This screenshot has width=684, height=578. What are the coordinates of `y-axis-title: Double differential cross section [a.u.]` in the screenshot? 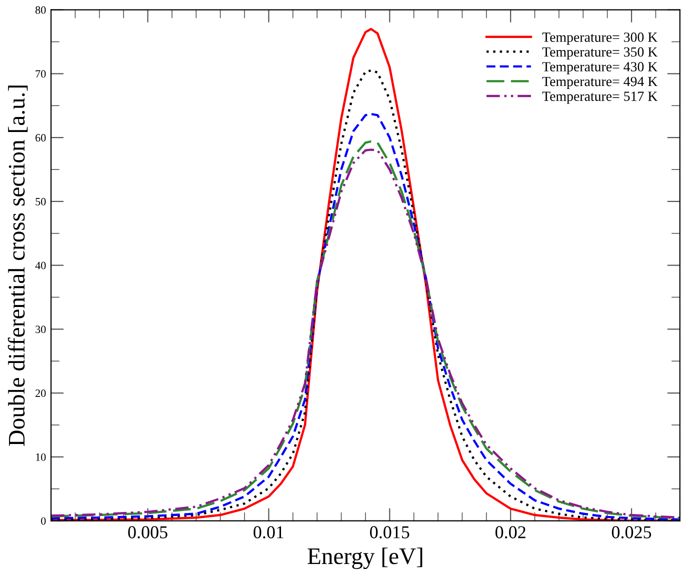 It's located at (18, 266).